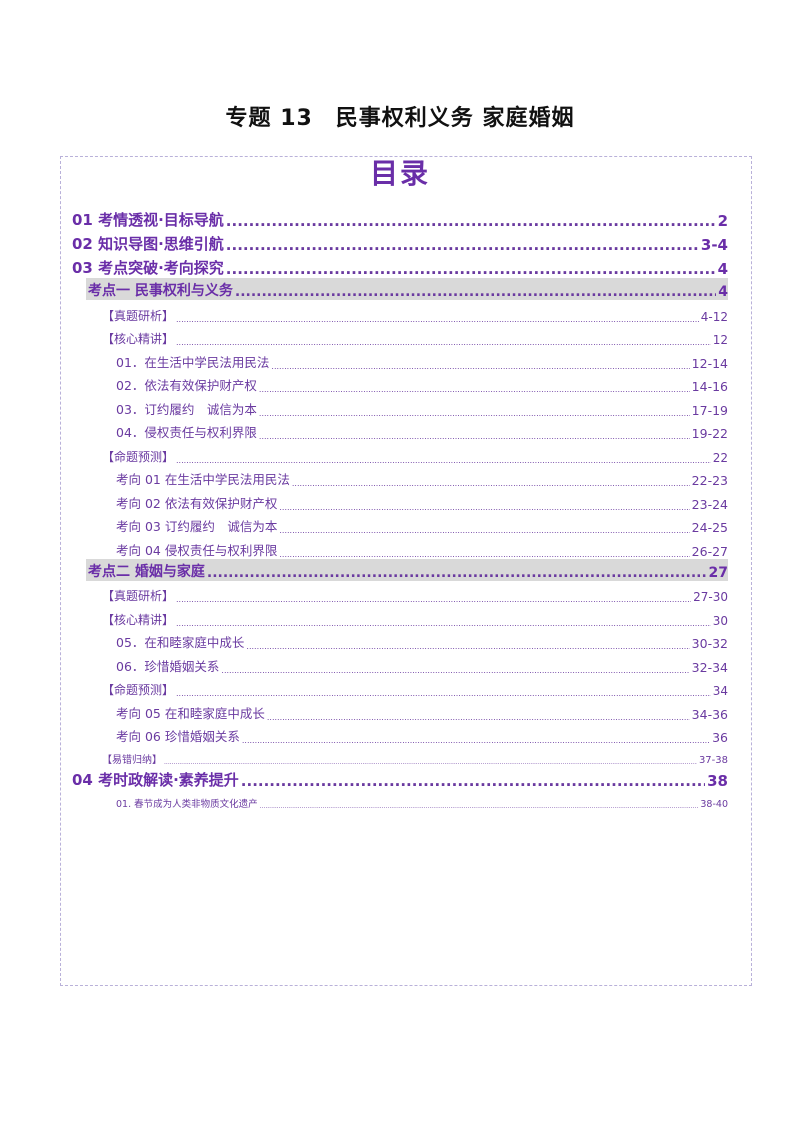 The width and height of the screenshot is (800, 1132). Describe the element at coordinates (186, 385) in the screenshot. I see `toc-entry-label: 02．依法有效保护财产权` at that location.